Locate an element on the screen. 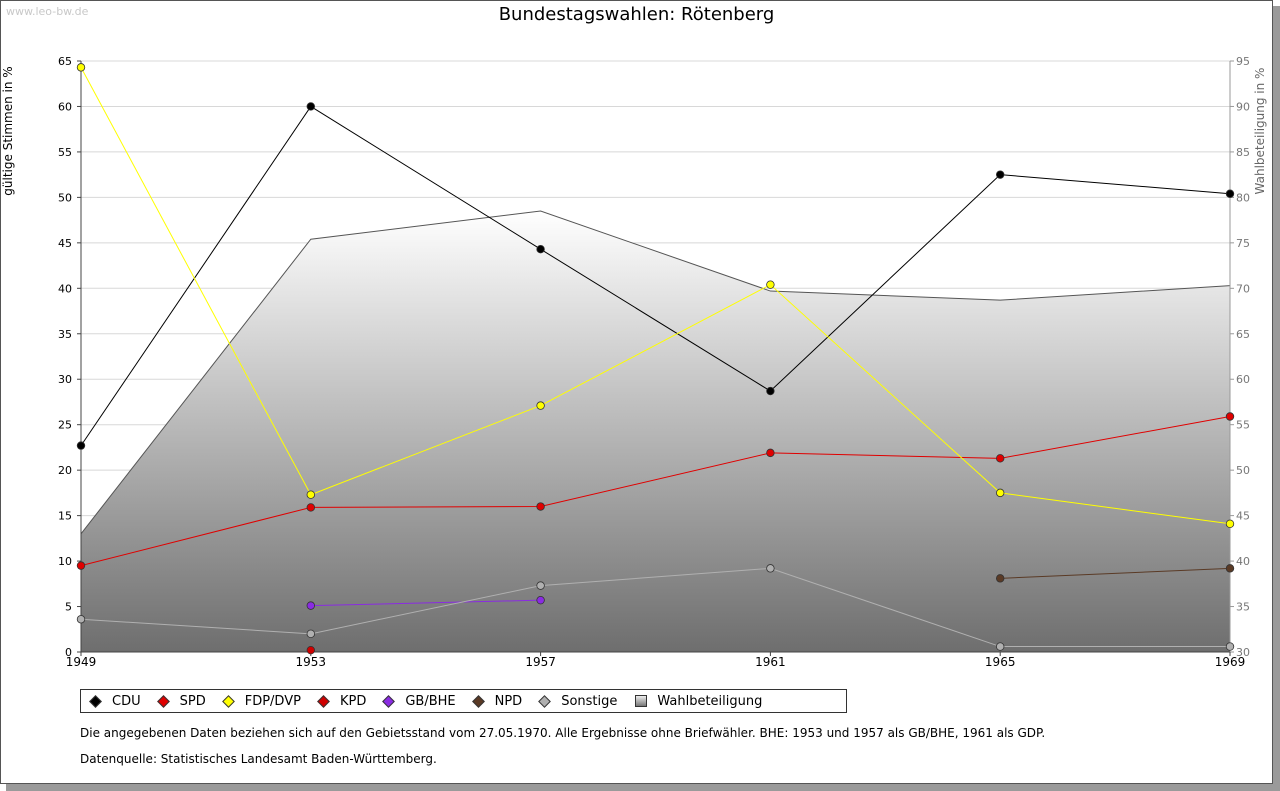 Image resolution: width=1280 pixels, height=791 pixels. legend-item-gb-bhe: GB/BHE is located at coordinates (419, 701).